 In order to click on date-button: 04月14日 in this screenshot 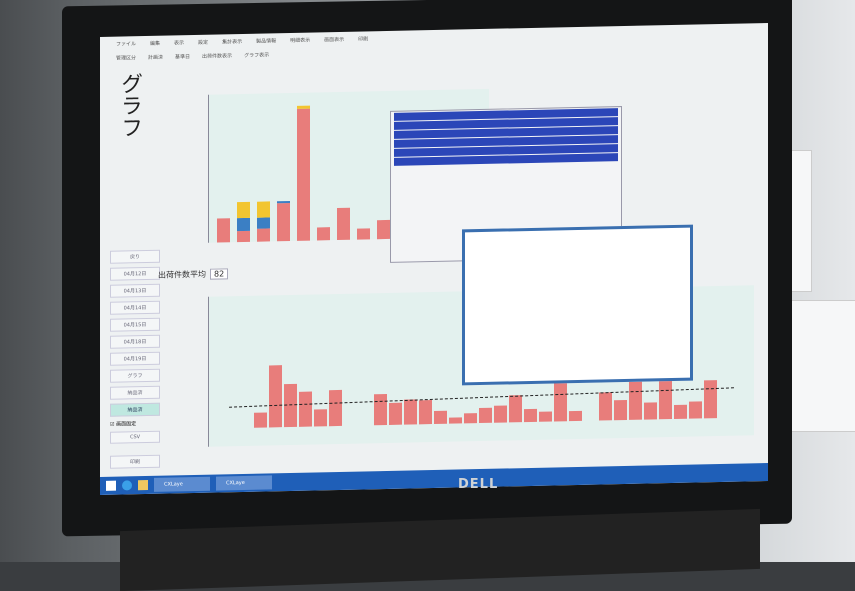, I will do `click(135, 307)`.